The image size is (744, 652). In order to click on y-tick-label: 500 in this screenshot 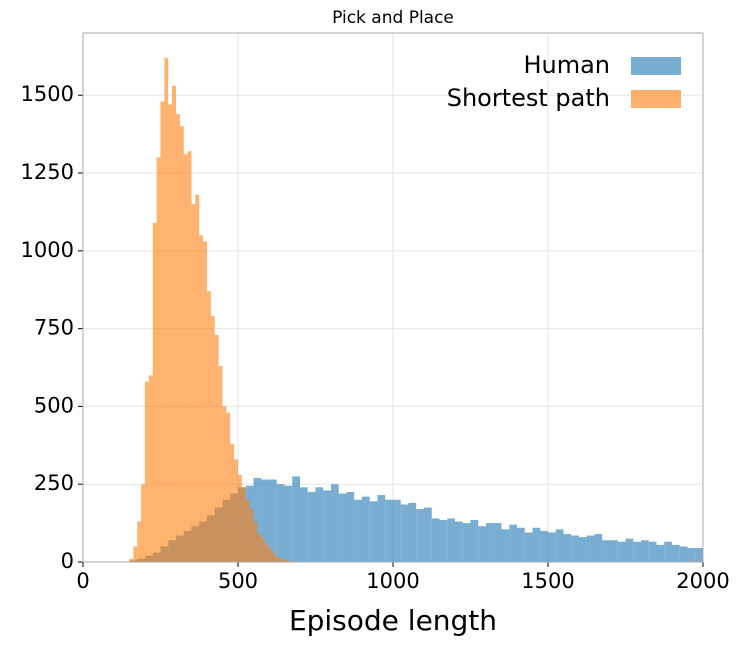, I will do `click(54, 405)`.